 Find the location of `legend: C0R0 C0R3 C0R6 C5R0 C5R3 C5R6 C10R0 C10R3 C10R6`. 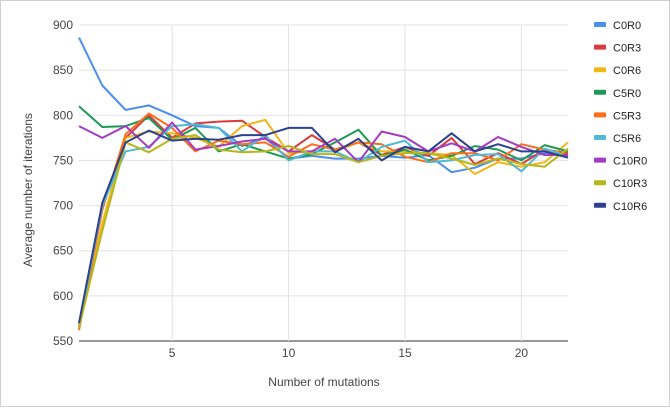

legend: C0R0 C0R3 C0R6 C5R0 C5R3 C5R6 C10R0 C10R3 C10R6 is located at coordinates (620, 116).